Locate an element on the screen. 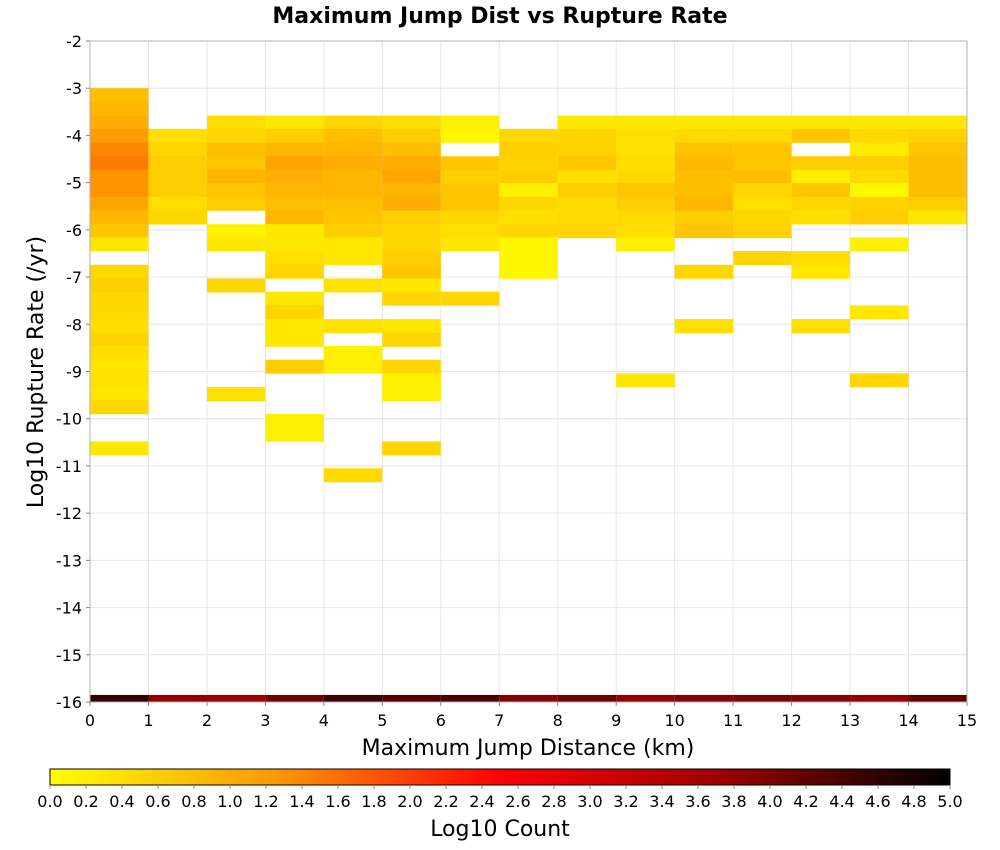 This screenshot has height=850, width=1000. x-tick-label: 14 is located at coordinates (908, 720).